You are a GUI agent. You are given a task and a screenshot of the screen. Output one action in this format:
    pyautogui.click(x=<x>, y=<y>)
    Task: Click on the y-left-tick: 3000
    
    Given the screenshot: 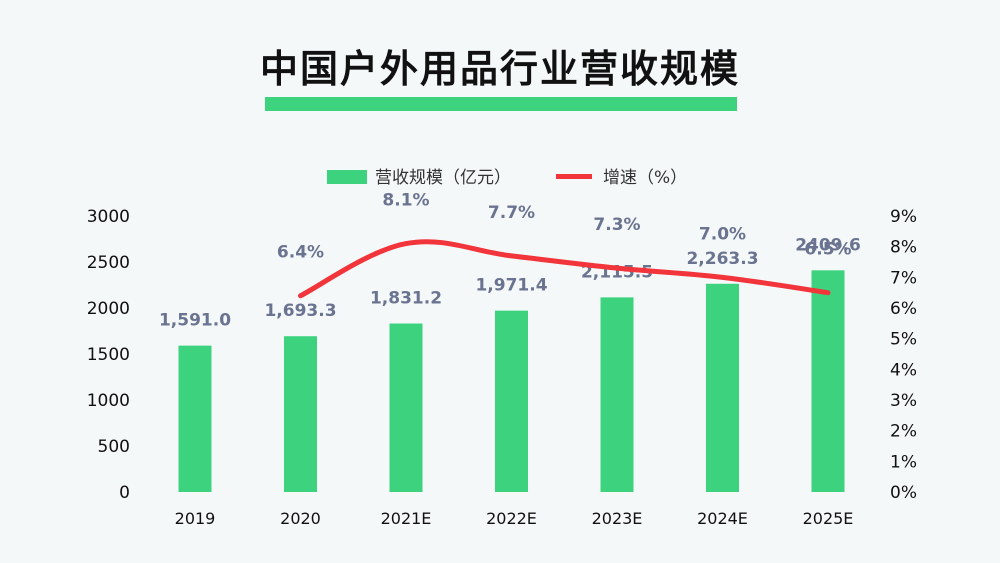 What is the action you would take?
    pyautogui.click(x=108, y=217)
    